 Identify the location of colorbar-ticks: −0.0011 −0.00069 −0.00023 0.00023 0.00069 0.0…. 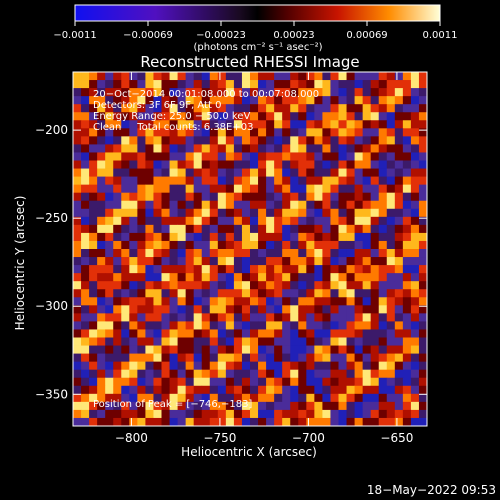
(255, 31).